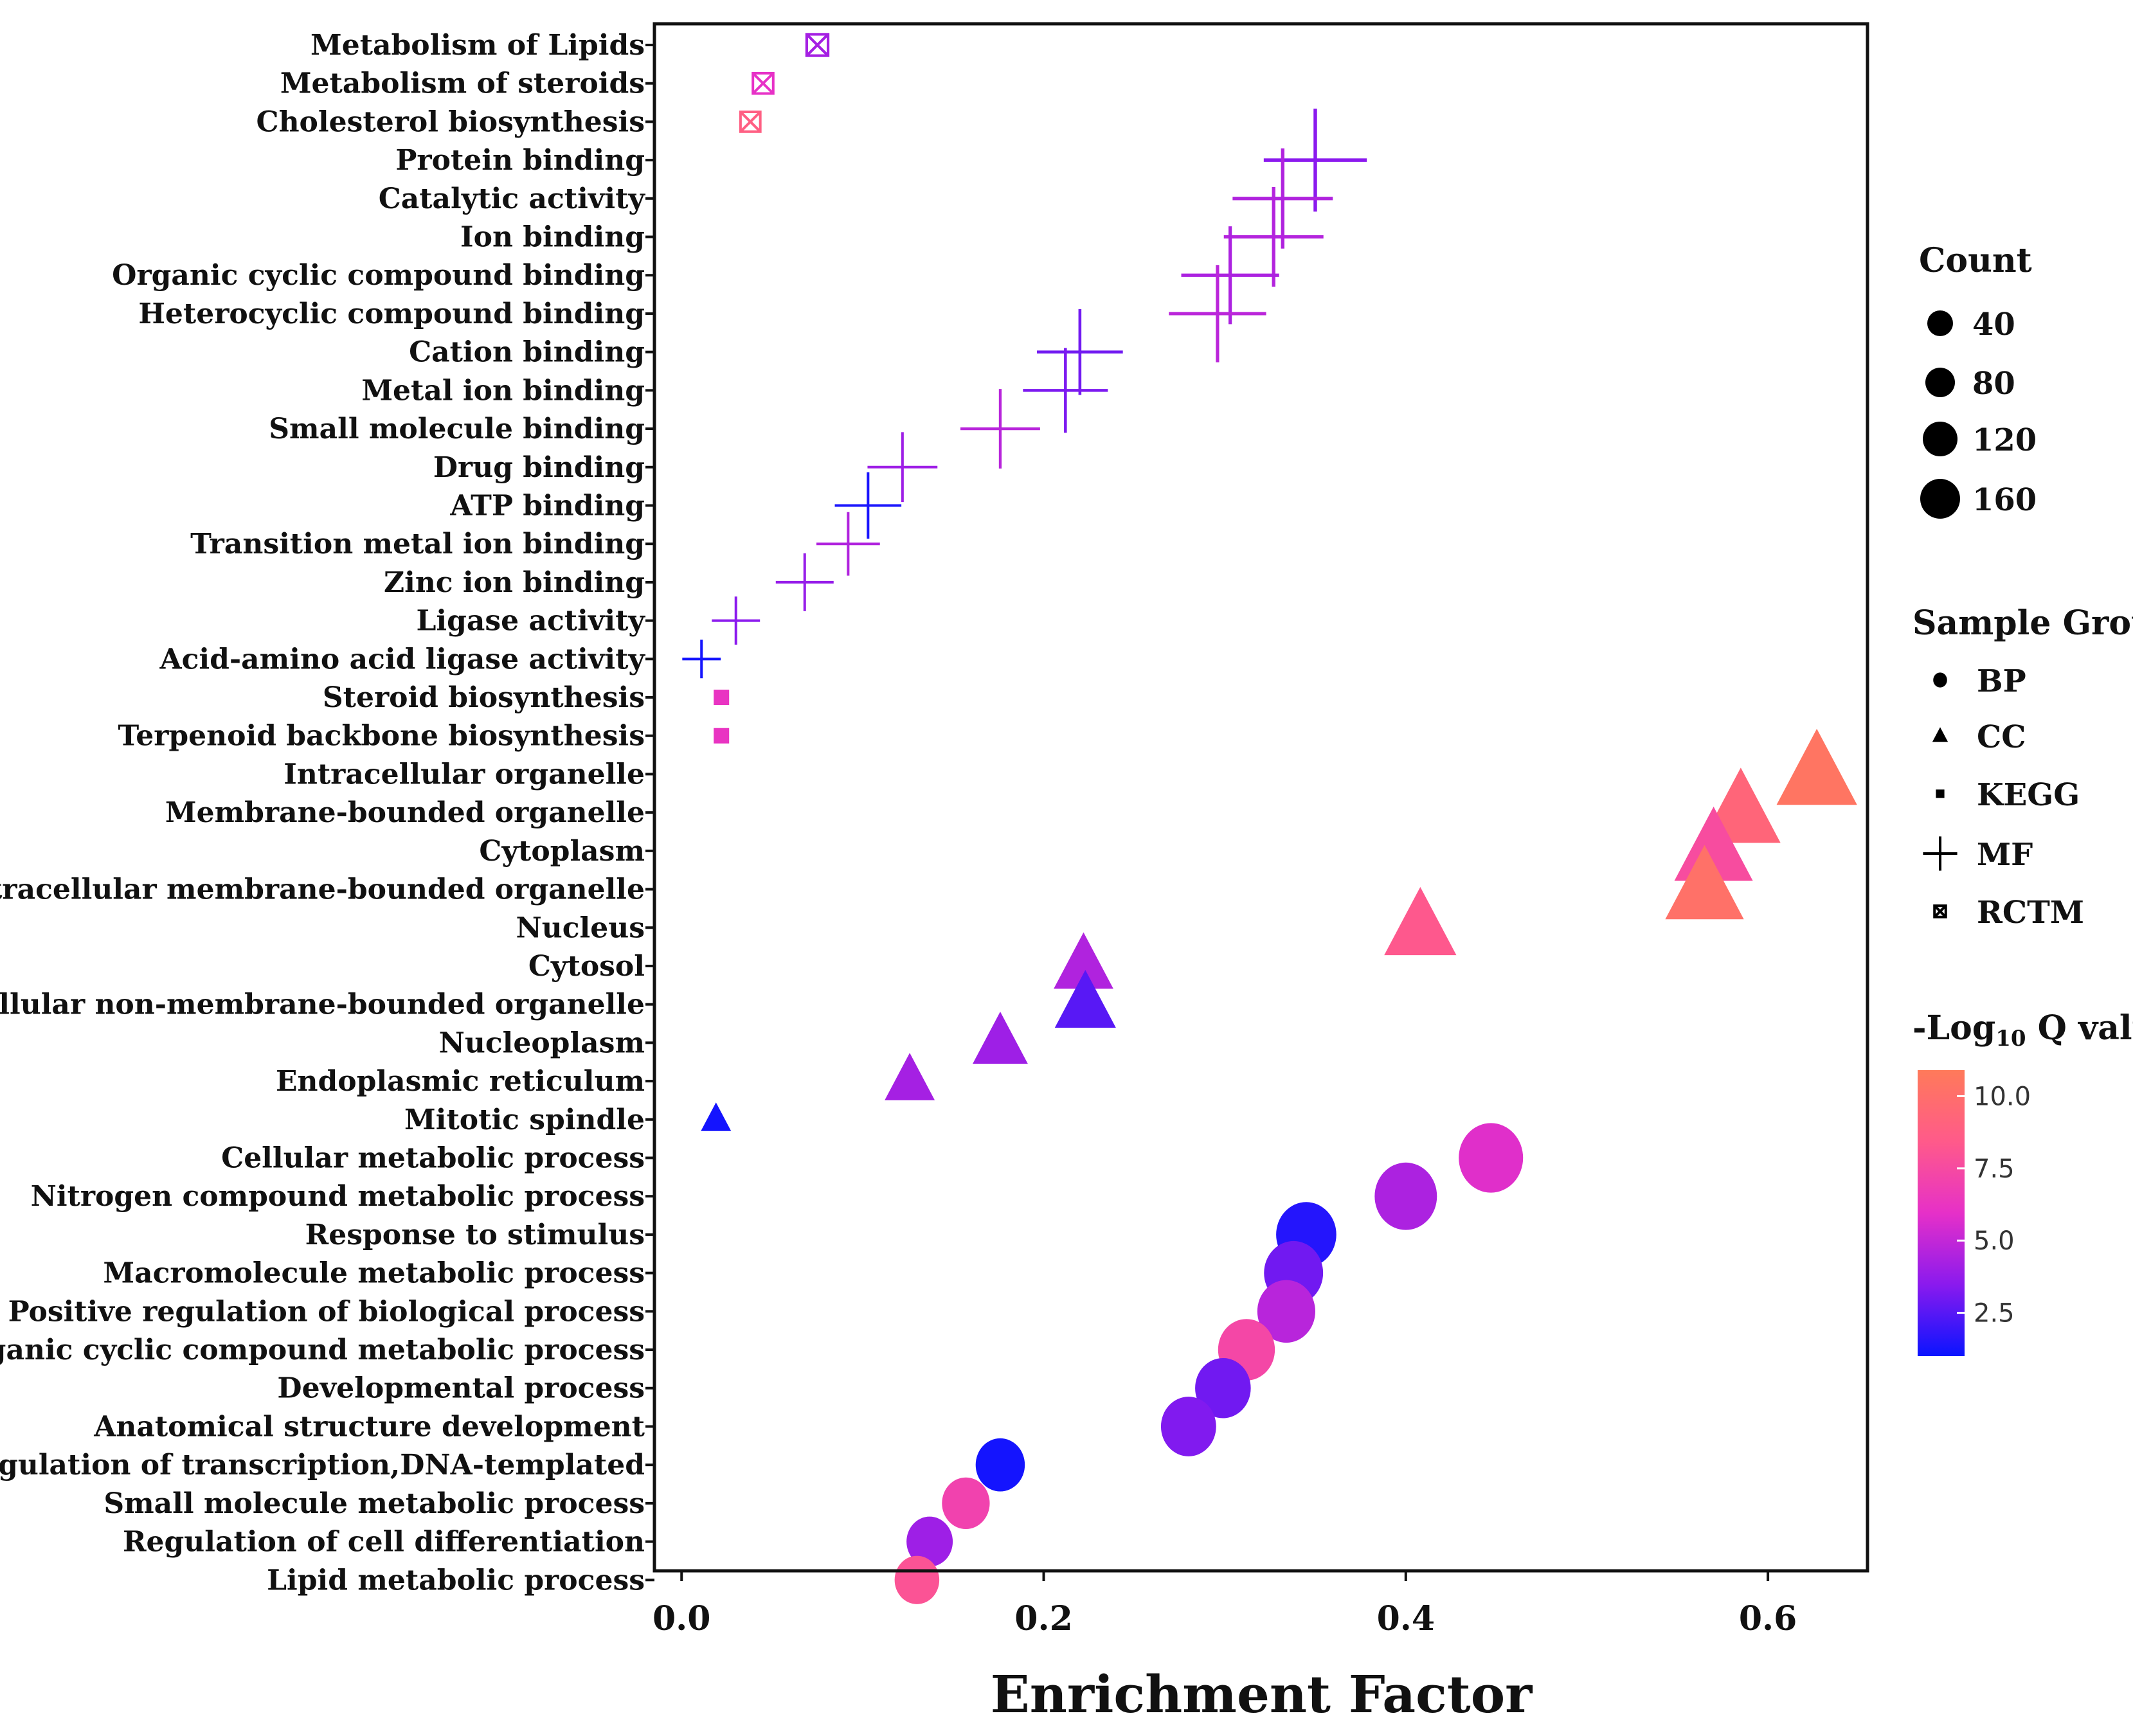  I want to click on y-tick-label: Metabolism of steroids, so click(463, 83).